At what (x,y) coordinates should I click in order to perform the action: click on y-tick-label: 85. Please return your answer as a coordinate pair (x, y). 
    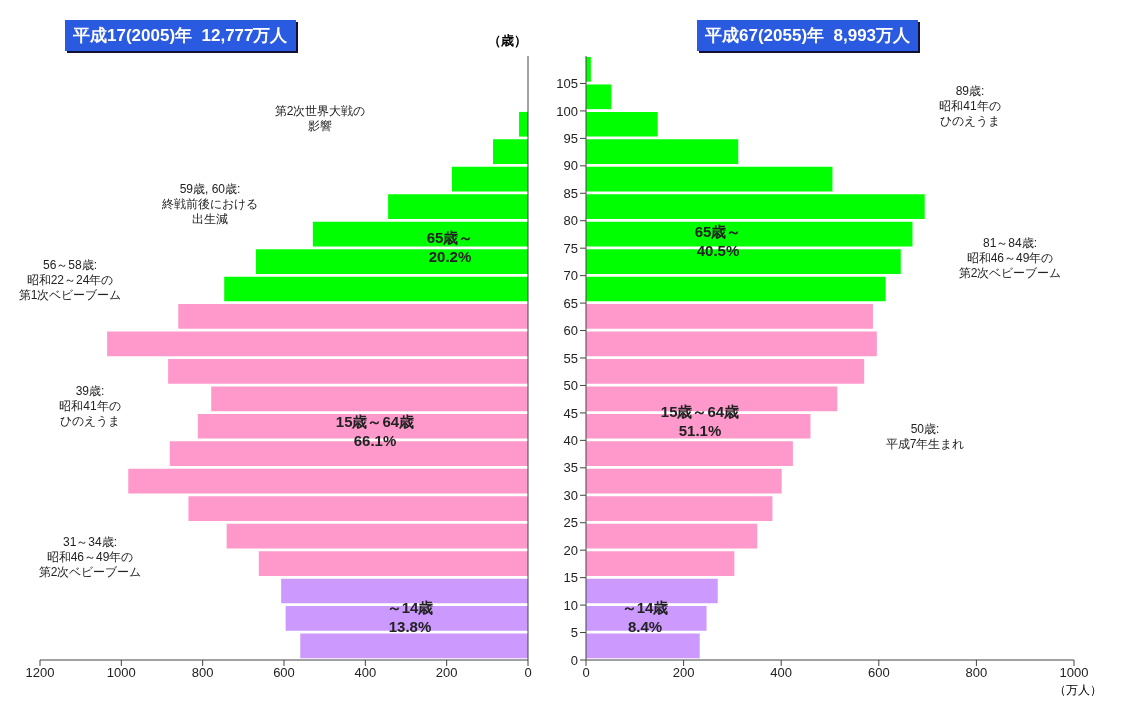
    Looking at the image, I should click on (570, 193).